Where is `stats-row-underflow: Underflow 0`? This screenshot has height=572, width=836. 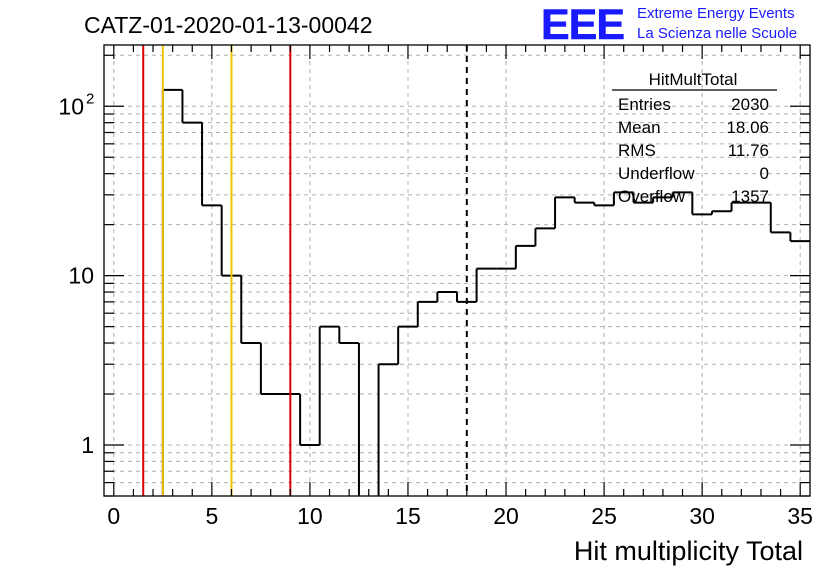 stats-row-underflow: Underflow 0 is located at coordinates (693, 173).